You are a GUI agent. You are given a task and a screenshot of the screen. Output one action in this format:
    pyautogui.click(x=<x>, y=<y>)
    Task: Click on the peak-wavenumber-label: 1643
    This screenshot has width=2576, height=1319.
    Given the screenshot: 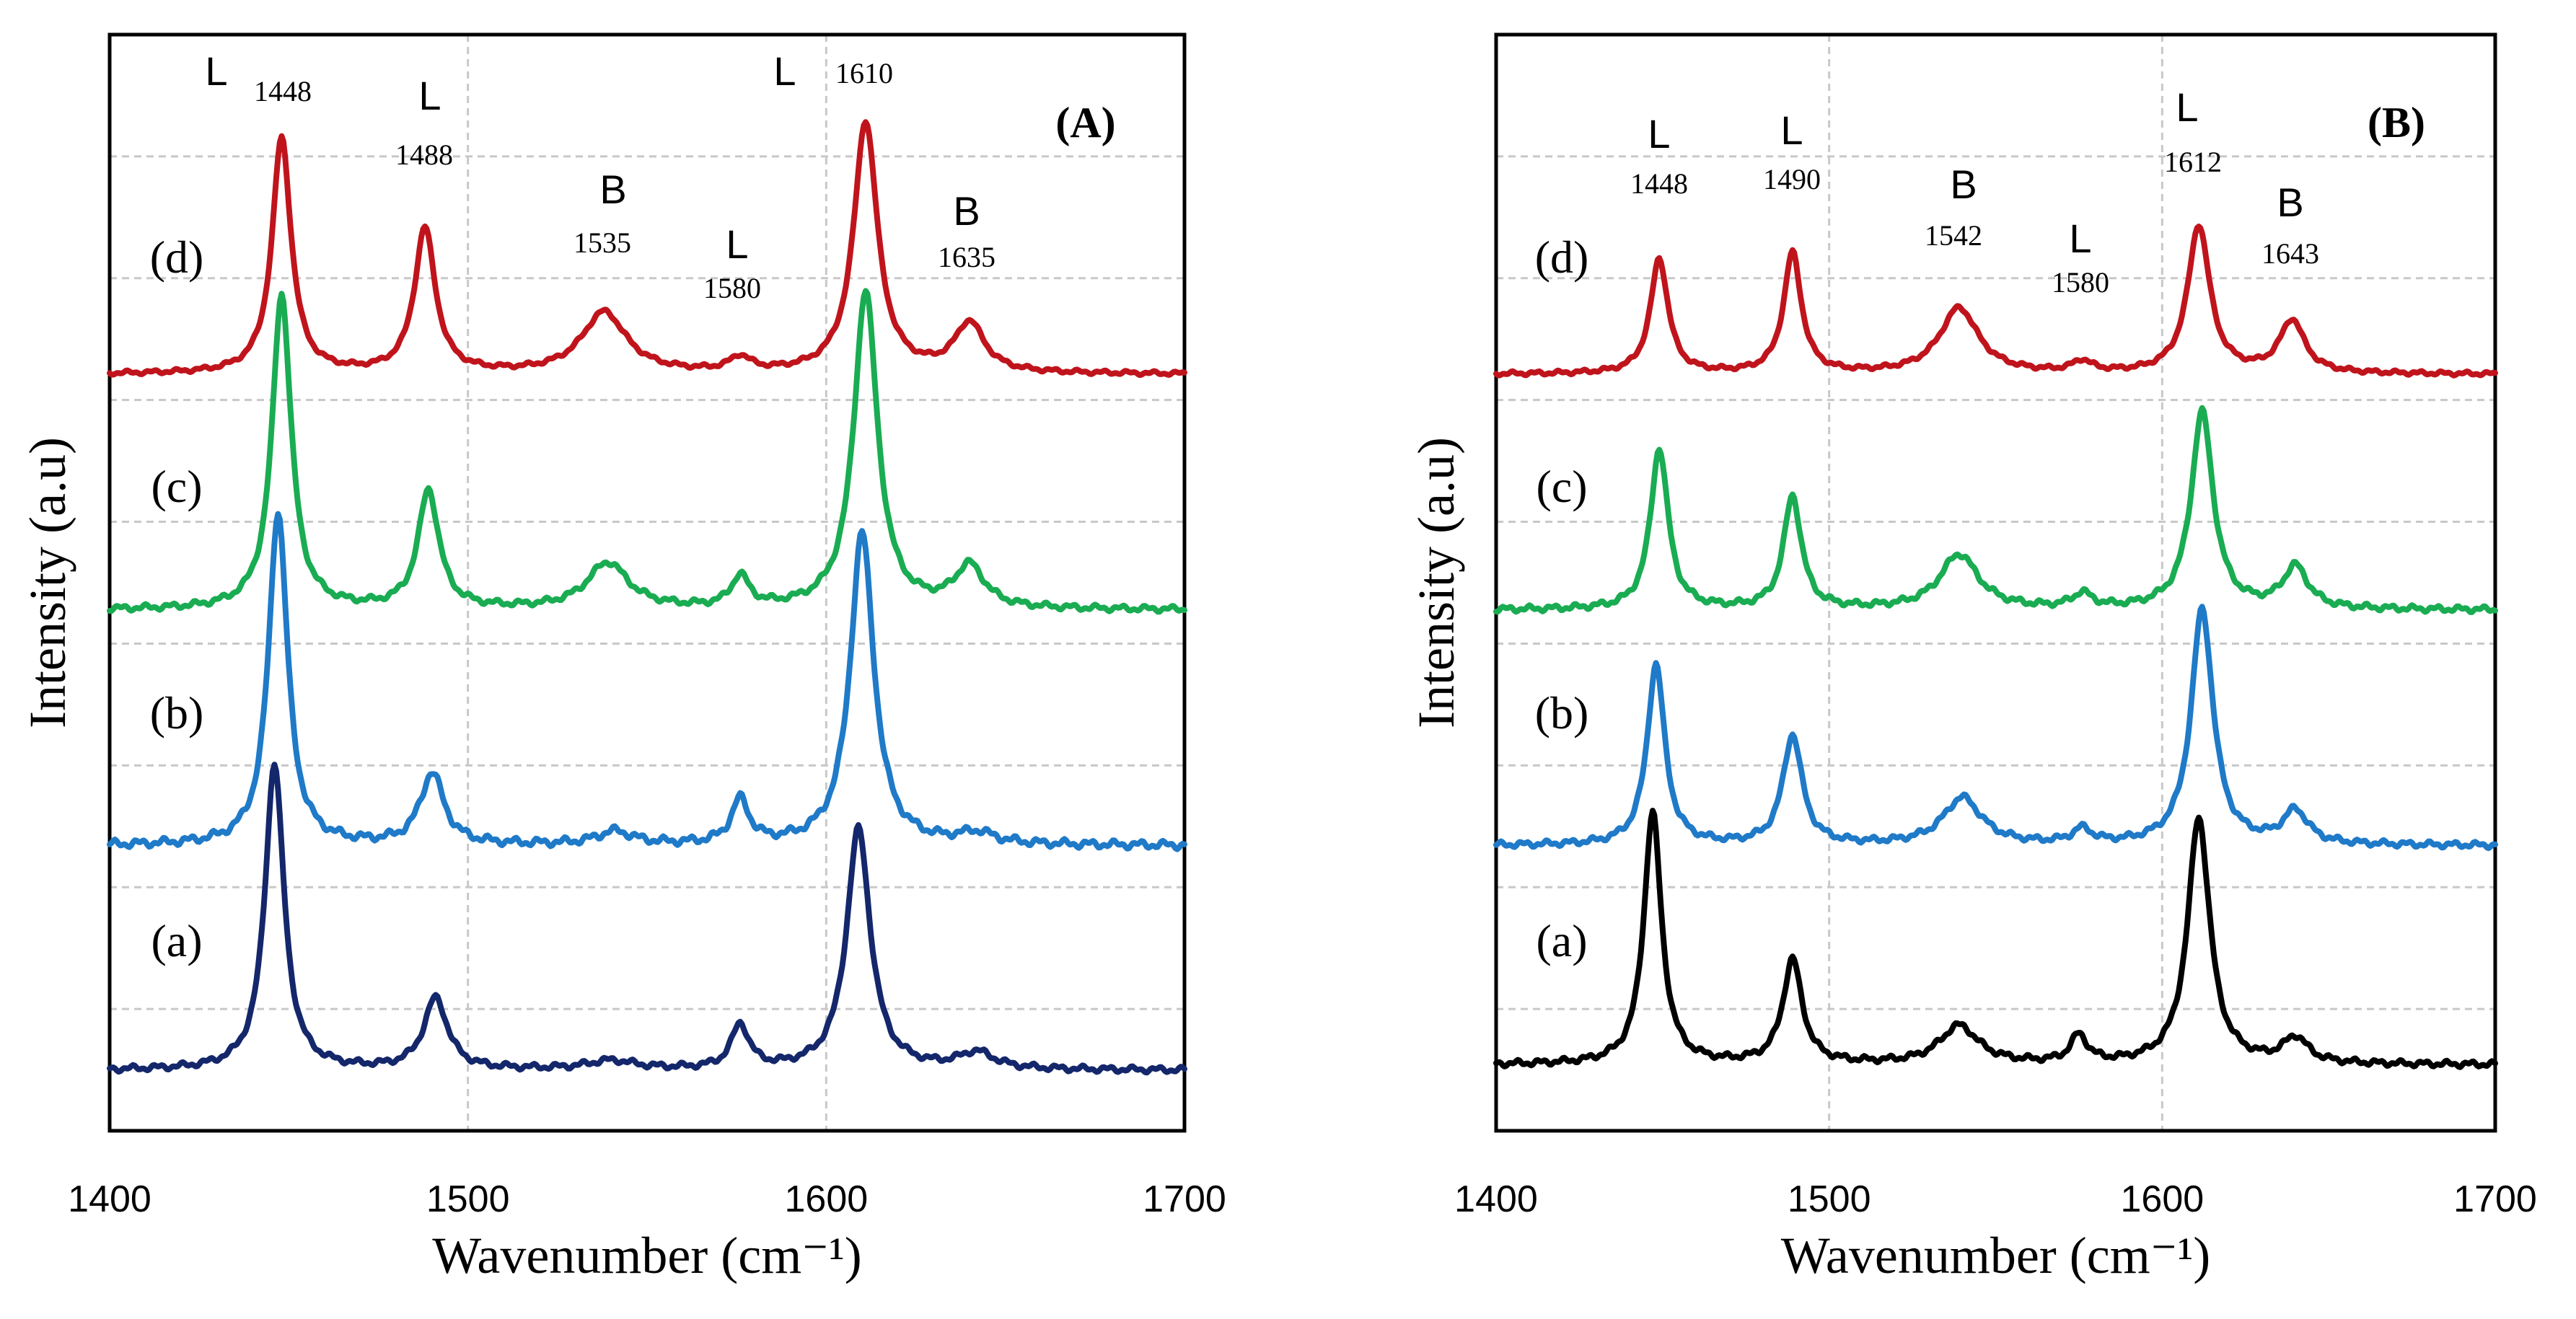 What is the action you would take?
    pyautogui.click(x=2290, y=254)
    